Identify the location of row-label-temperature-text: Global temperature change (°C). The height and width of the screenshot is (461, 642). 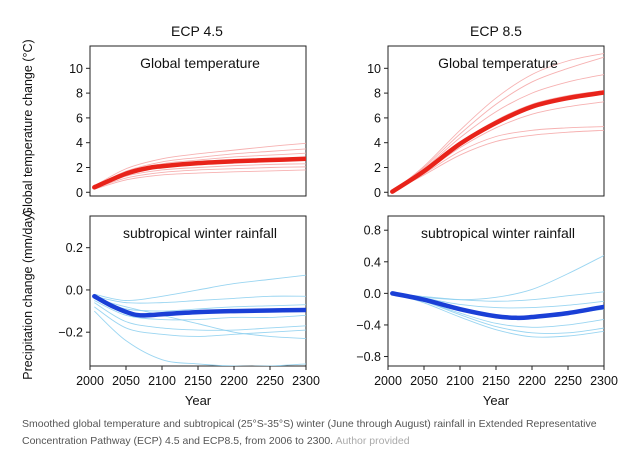
(28, 127).